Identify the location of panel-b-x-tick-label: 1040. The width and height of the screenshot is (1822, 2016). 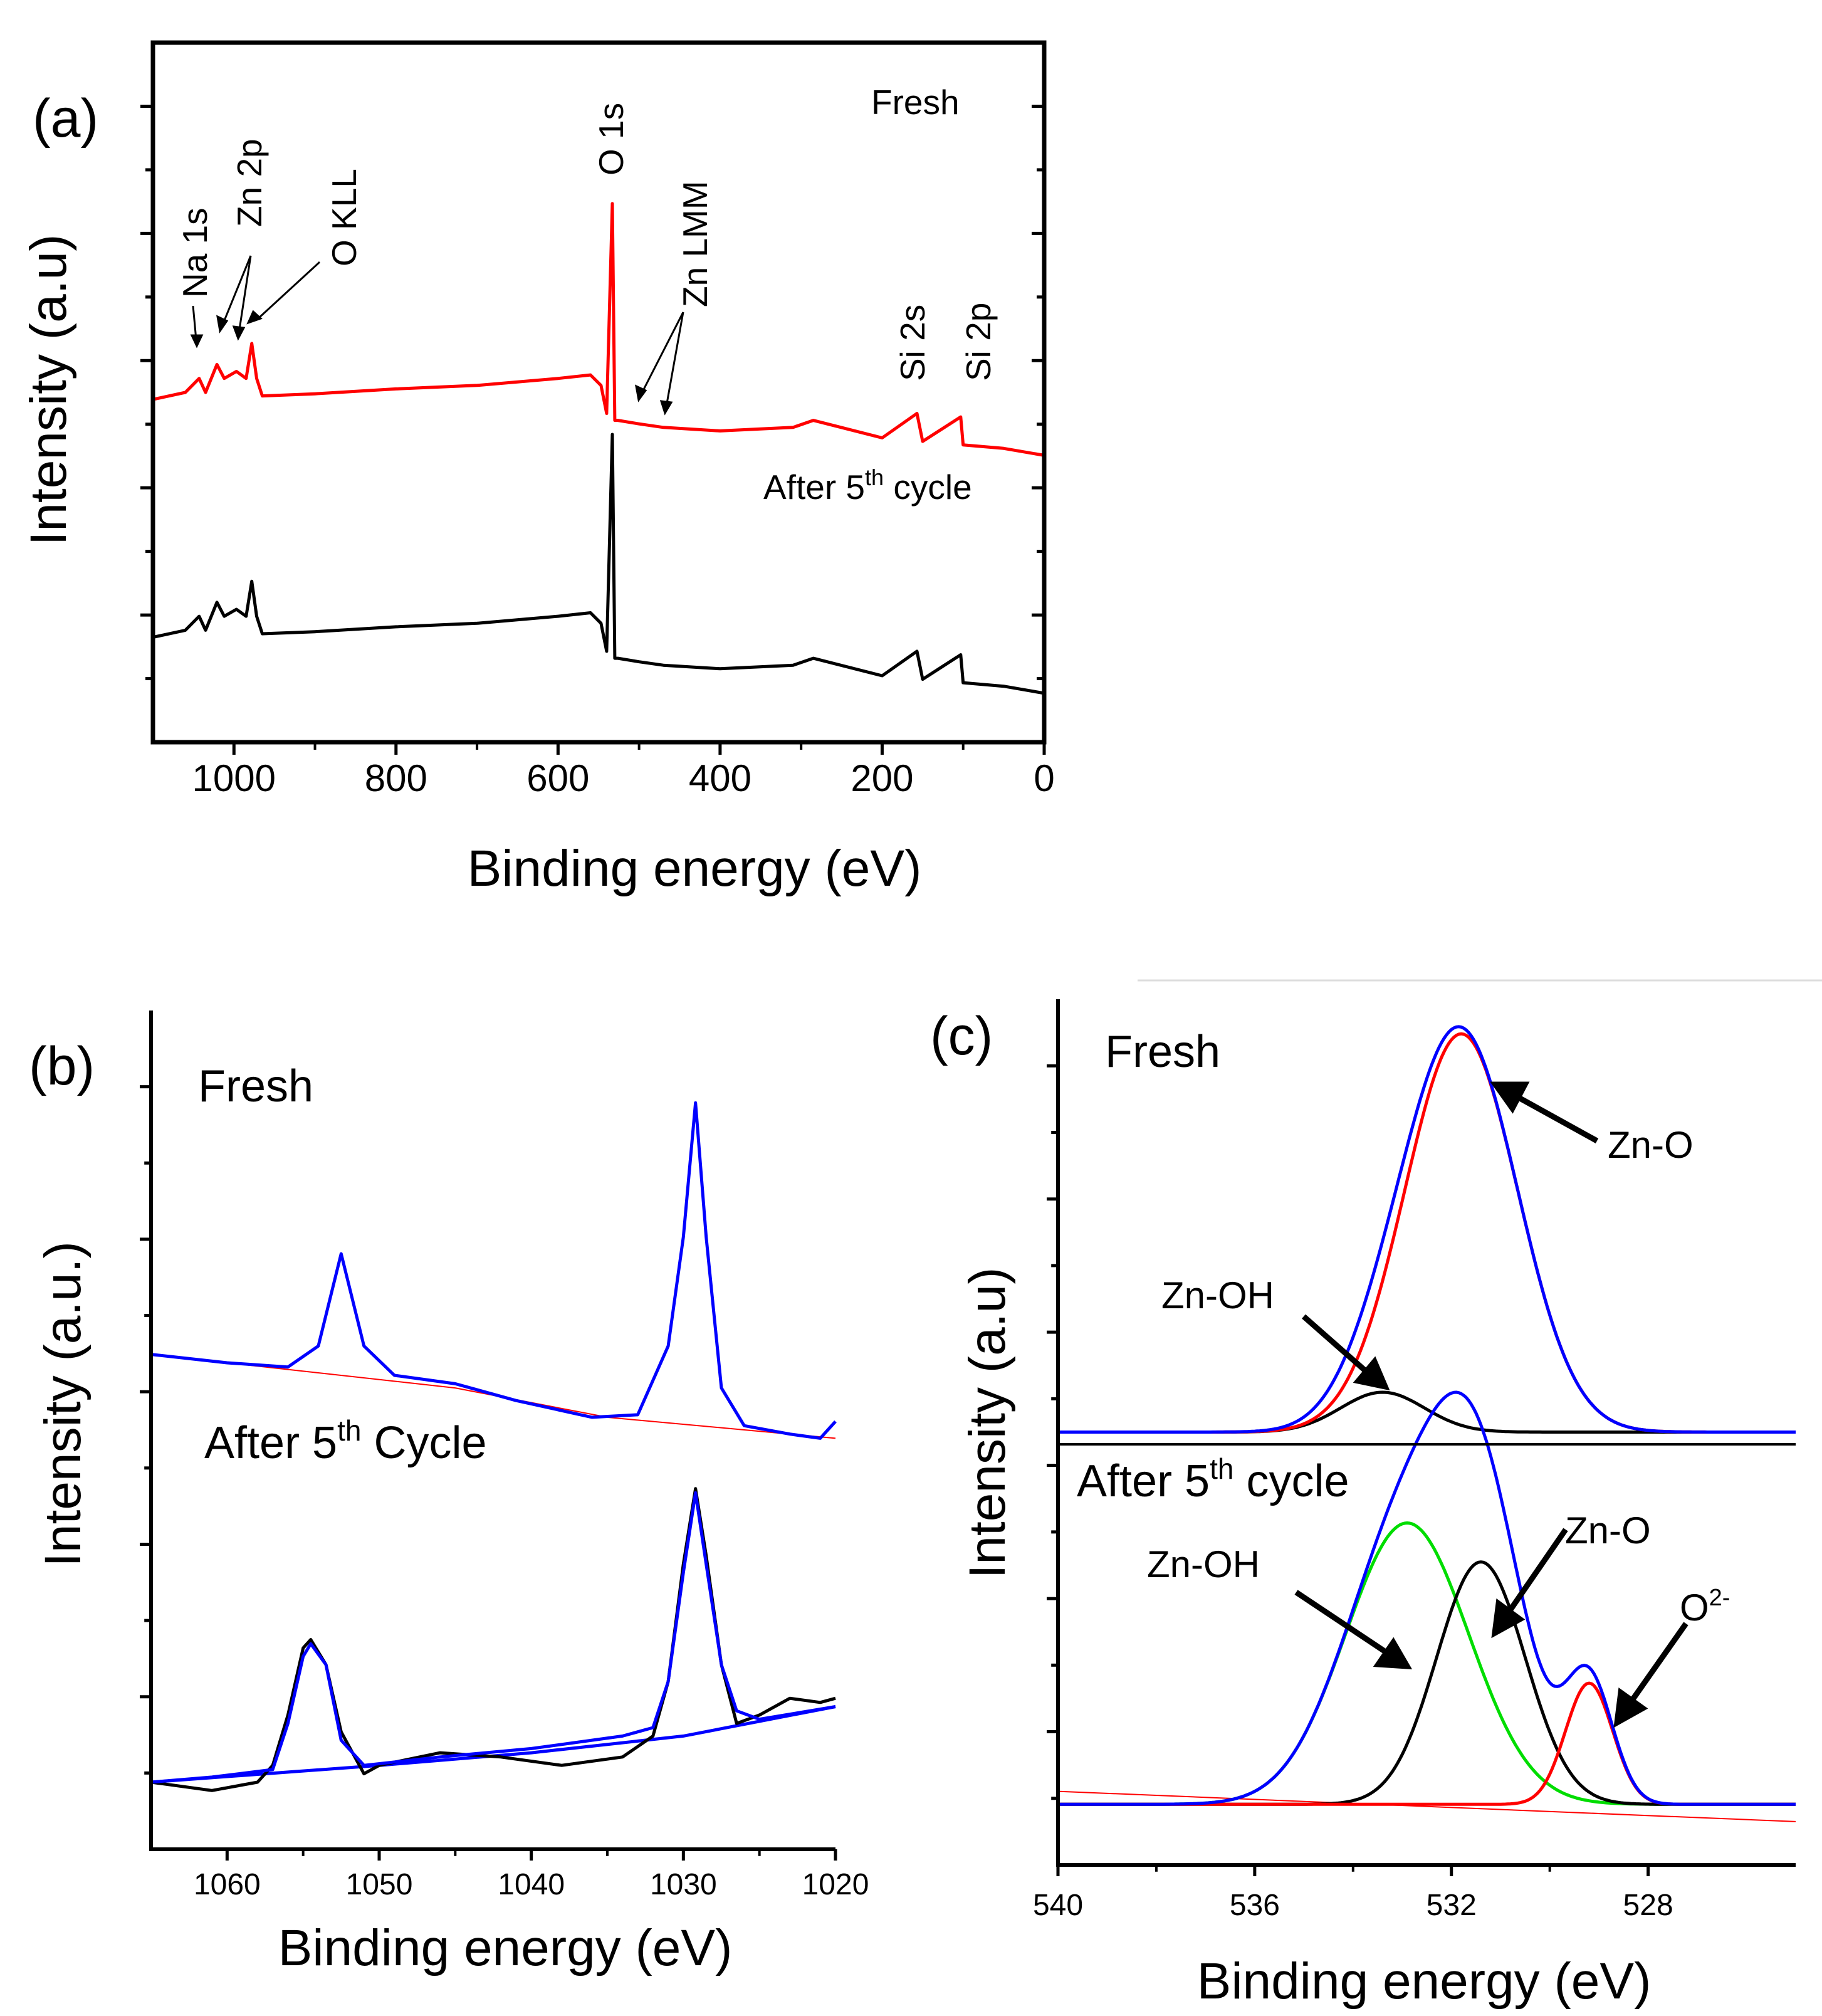
(531, 1885).